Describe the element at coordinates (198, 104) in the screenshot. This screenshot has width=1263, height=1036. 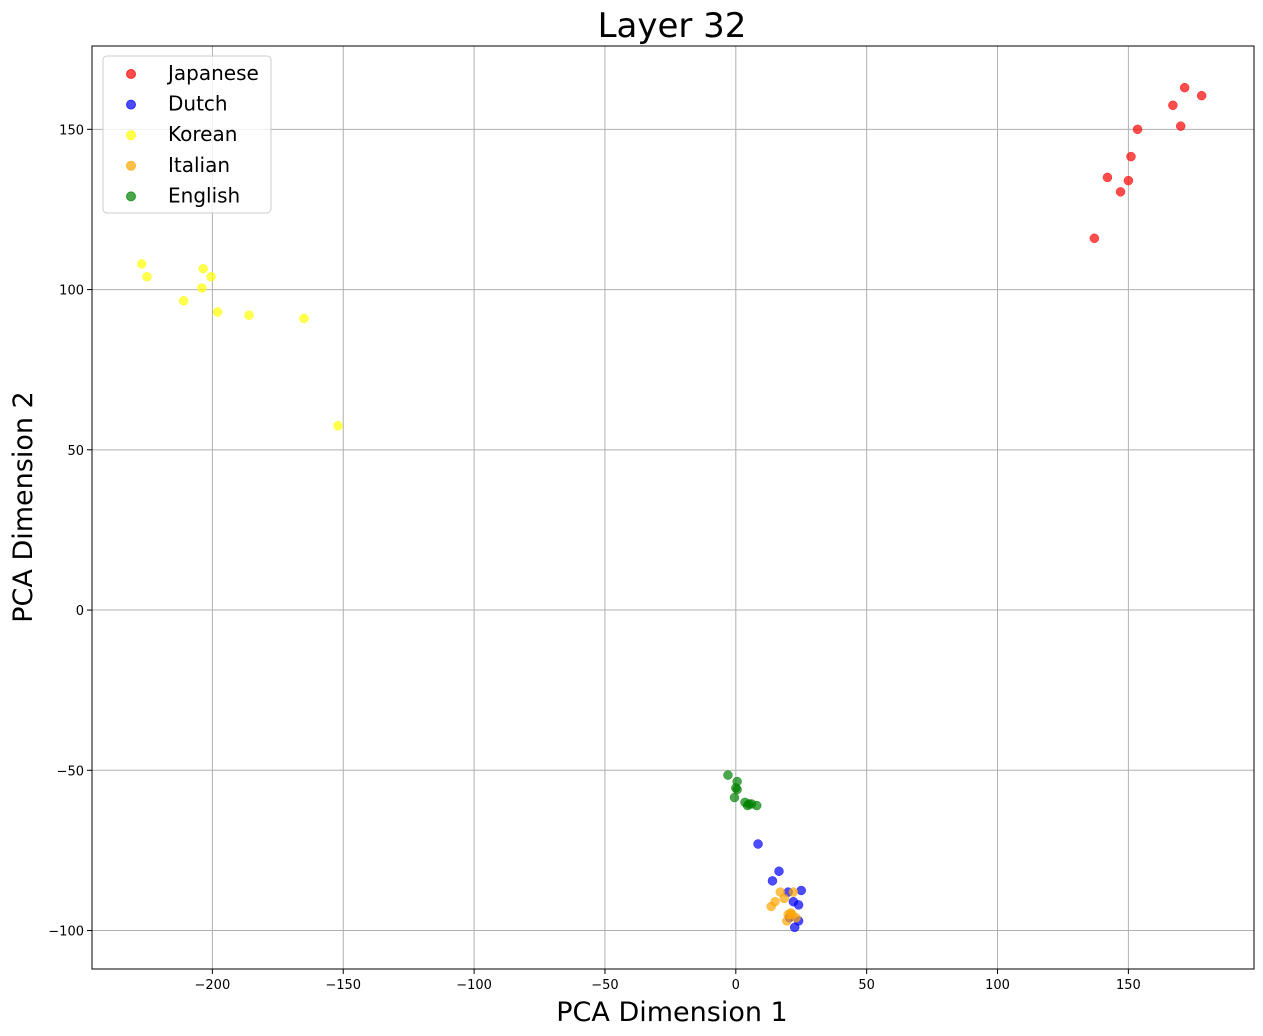
I see `legend-label-dutch: Dutch` at that location.